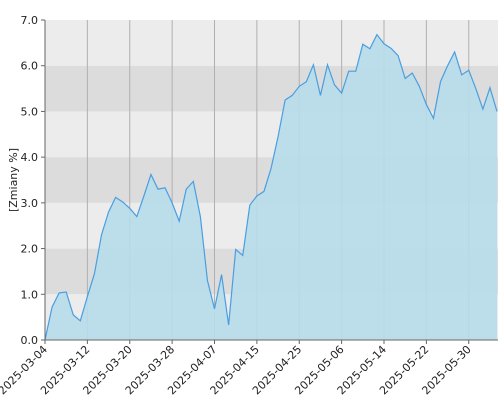  Describe the element at coordinates (30, 157) in the screenshot. I see `y-tick-label: 4.0` at that location.